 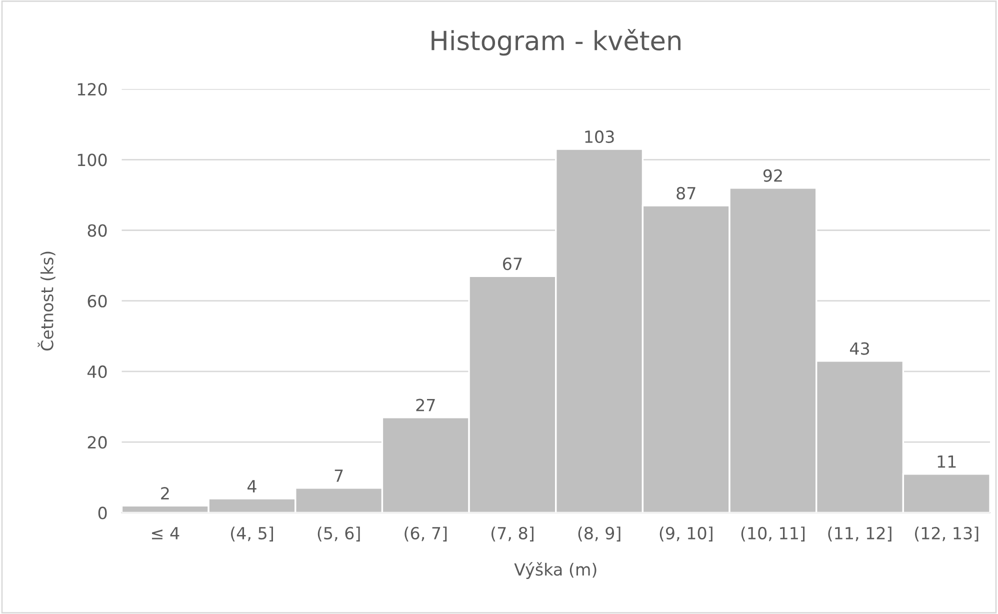 What do you see at coordinates (252, 534) in the screenshot?
I see `x-tick-label: (4, 5]` at bounding box center [252, 534].